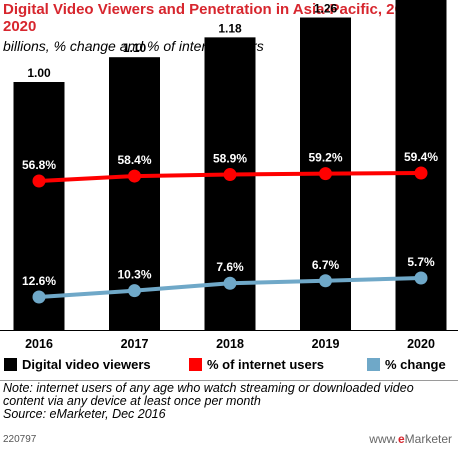 The height and width of the screenshot is (451, 458). I want to click on legend-item-change: % change, so click(406, 364).